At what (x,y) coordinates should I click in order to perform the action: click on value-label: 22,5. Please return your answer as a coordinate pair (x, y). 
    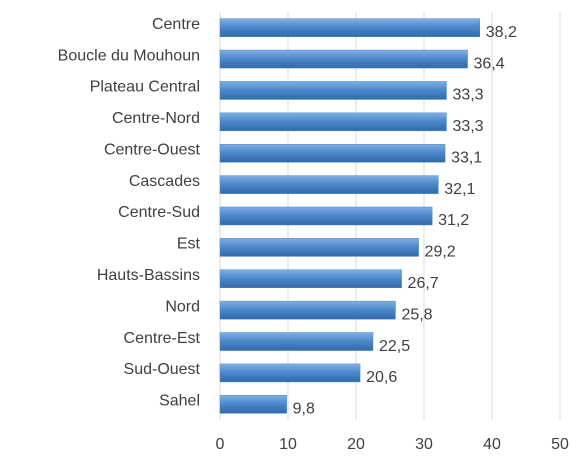
    Looking at the image, I should click on (394, 346).